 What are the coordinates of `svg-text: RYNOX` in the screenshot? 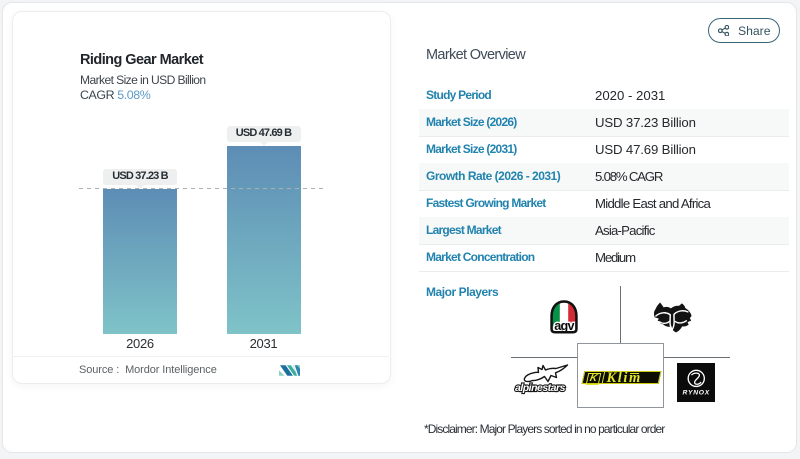 It's located at (696, 392).